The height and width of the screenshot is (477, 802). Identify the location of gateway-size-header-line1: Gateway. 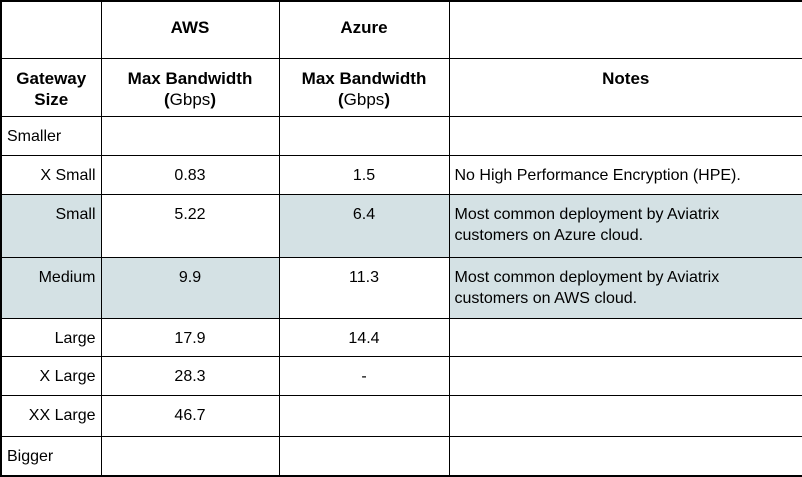
(51, 78).